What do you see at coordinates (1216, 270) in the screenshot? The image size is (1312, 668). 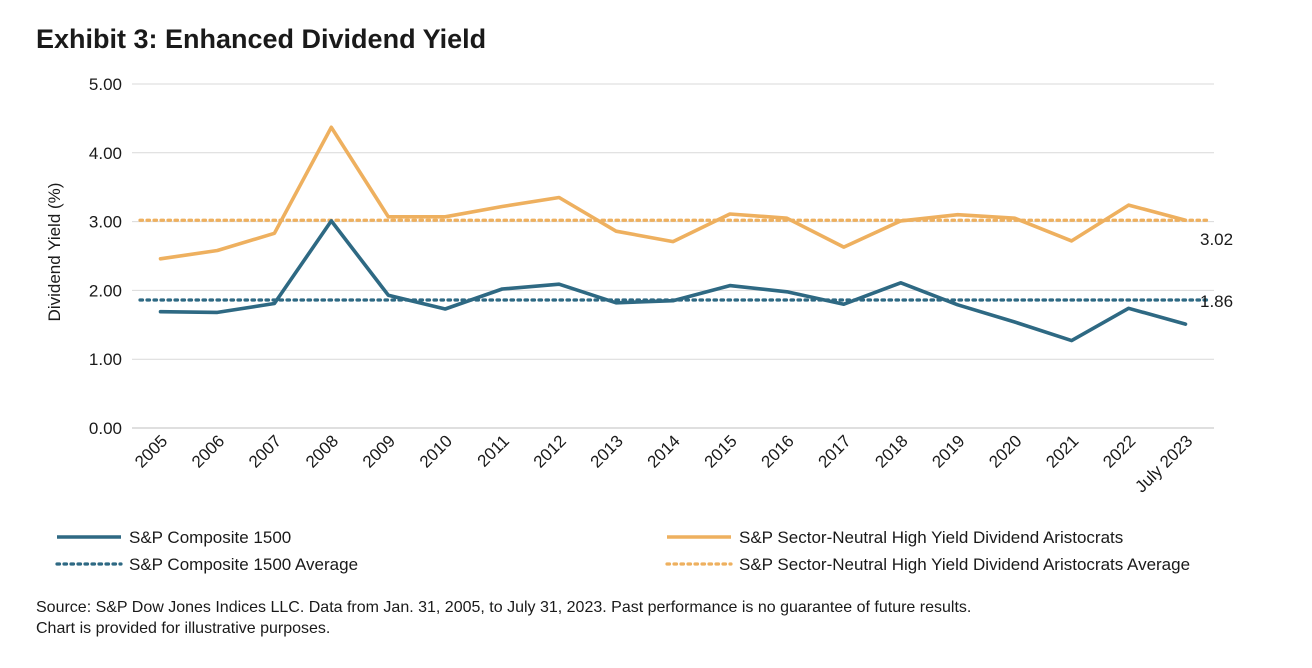 I see `average-annotations: 3.02 1.86` at bounding box center [1216, 270].